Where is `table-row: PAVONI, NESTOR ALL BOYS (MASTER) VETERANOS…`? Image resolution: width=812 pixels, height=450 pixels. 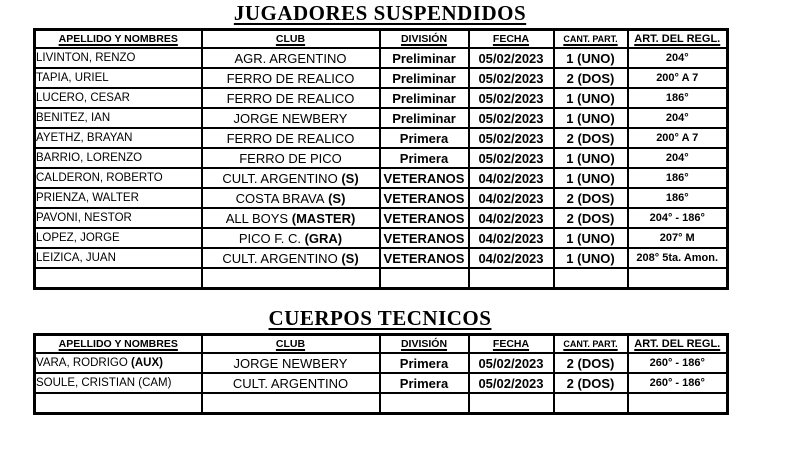 table-row: PAVONI, NESTOR ALL BOYS (MASTER) VETERANOS… is located at coordinates (381, 218).